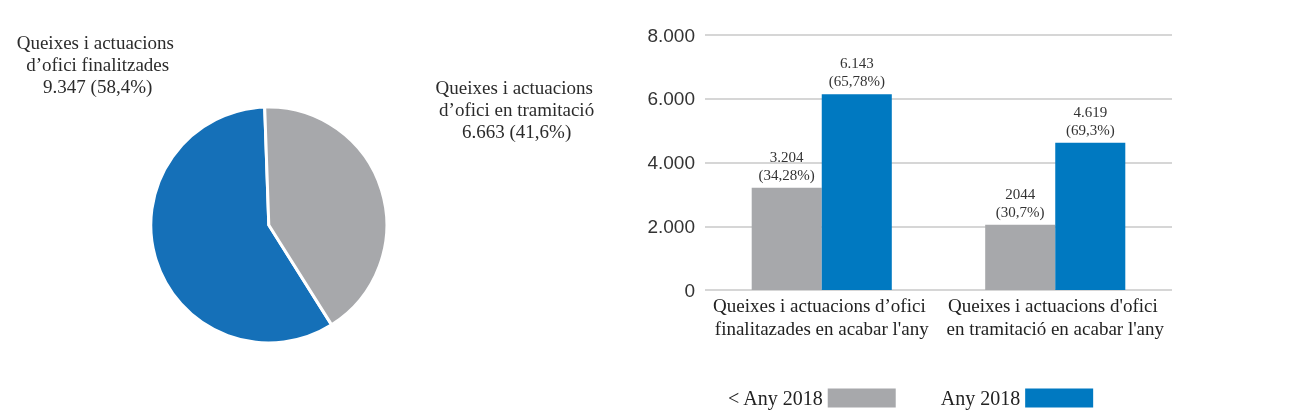  What do you see at coordinates (856, 73) in the screenshot?
I see `data-label: 6.143 (65,78%)` at bounding box center [856, 73].